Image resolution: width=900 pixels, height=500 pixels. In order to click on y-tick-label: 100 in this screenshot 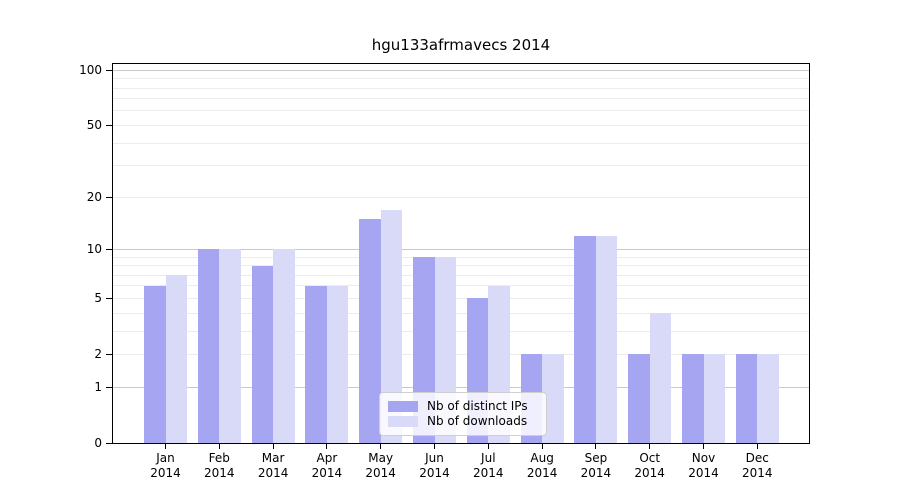, I will do `click(90, 70)`.